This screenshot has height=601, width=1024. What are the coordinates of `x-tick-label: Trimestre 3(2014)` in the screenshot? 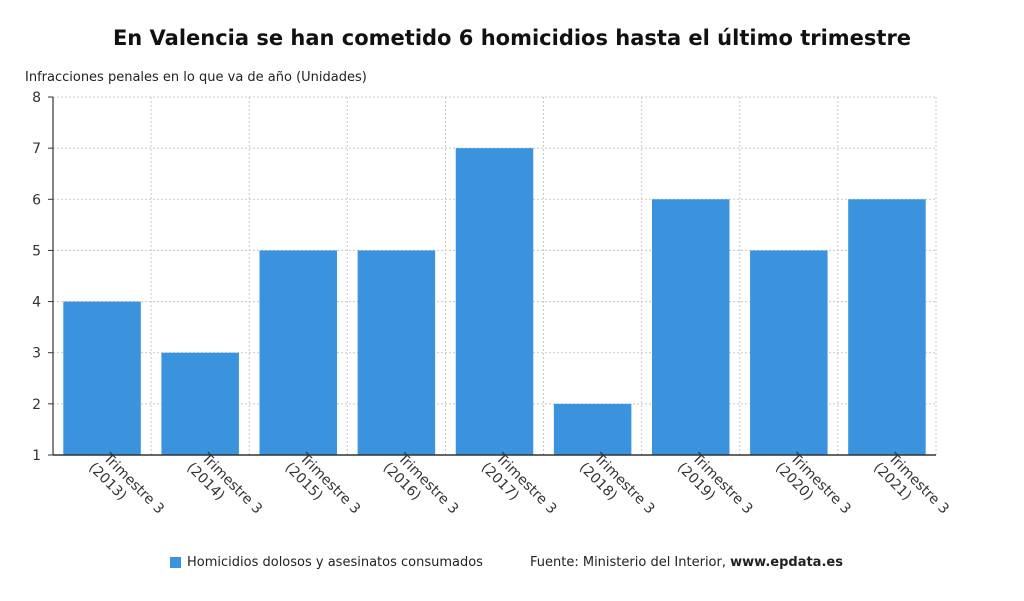 It's located at (224, 484).